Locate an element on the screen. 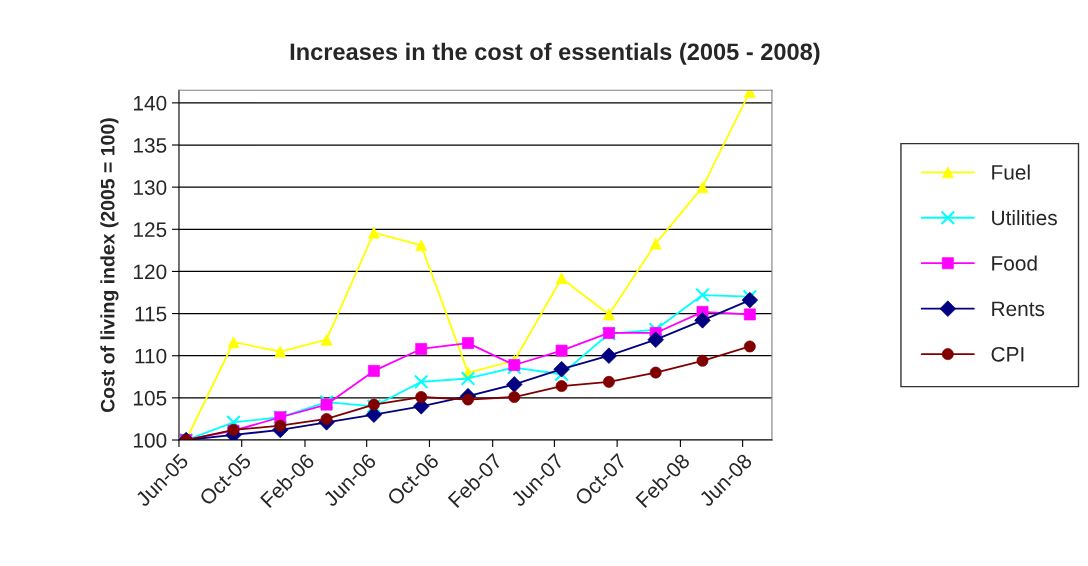  legend-label: CPI is located at coordinates (1007, 354).